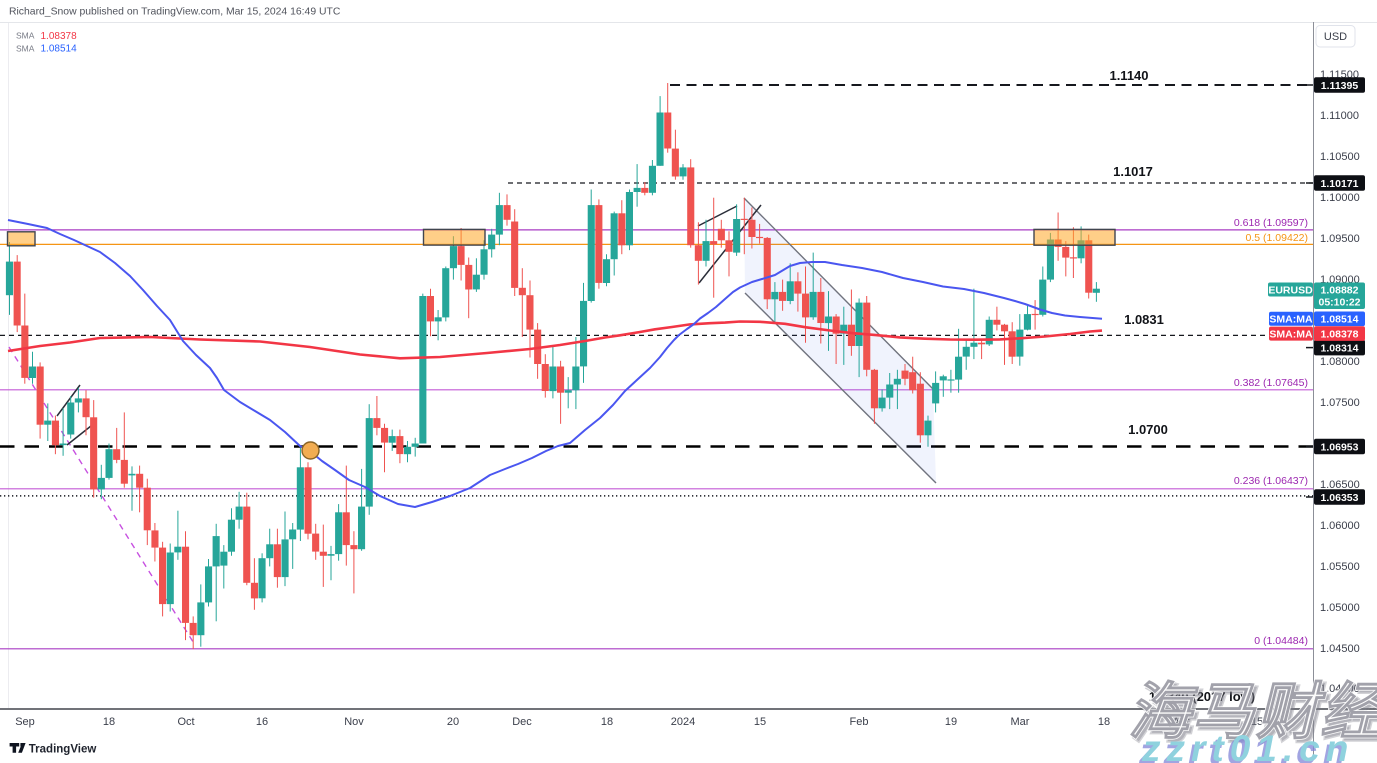  What do you see at coordinates (1271, 223) in the screenshot?
I see `svg-text: 0.618 (1.09597)` at bounding box center [1271, 223].